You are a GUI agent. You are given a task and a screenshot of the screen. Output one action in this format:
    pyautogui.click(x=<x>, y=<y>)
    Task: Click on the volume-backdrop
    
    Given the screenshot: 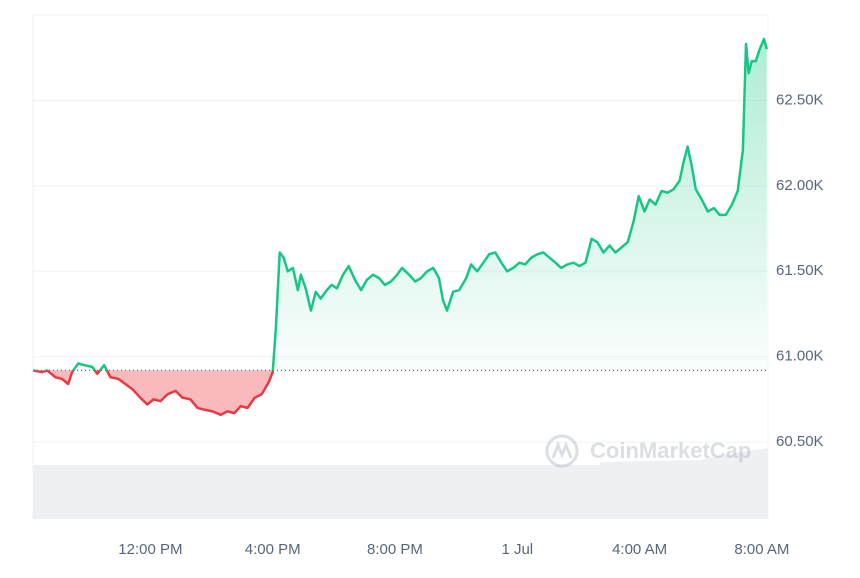 What is the action you would take?
    pyautogui.click(x=684, y=483)
    